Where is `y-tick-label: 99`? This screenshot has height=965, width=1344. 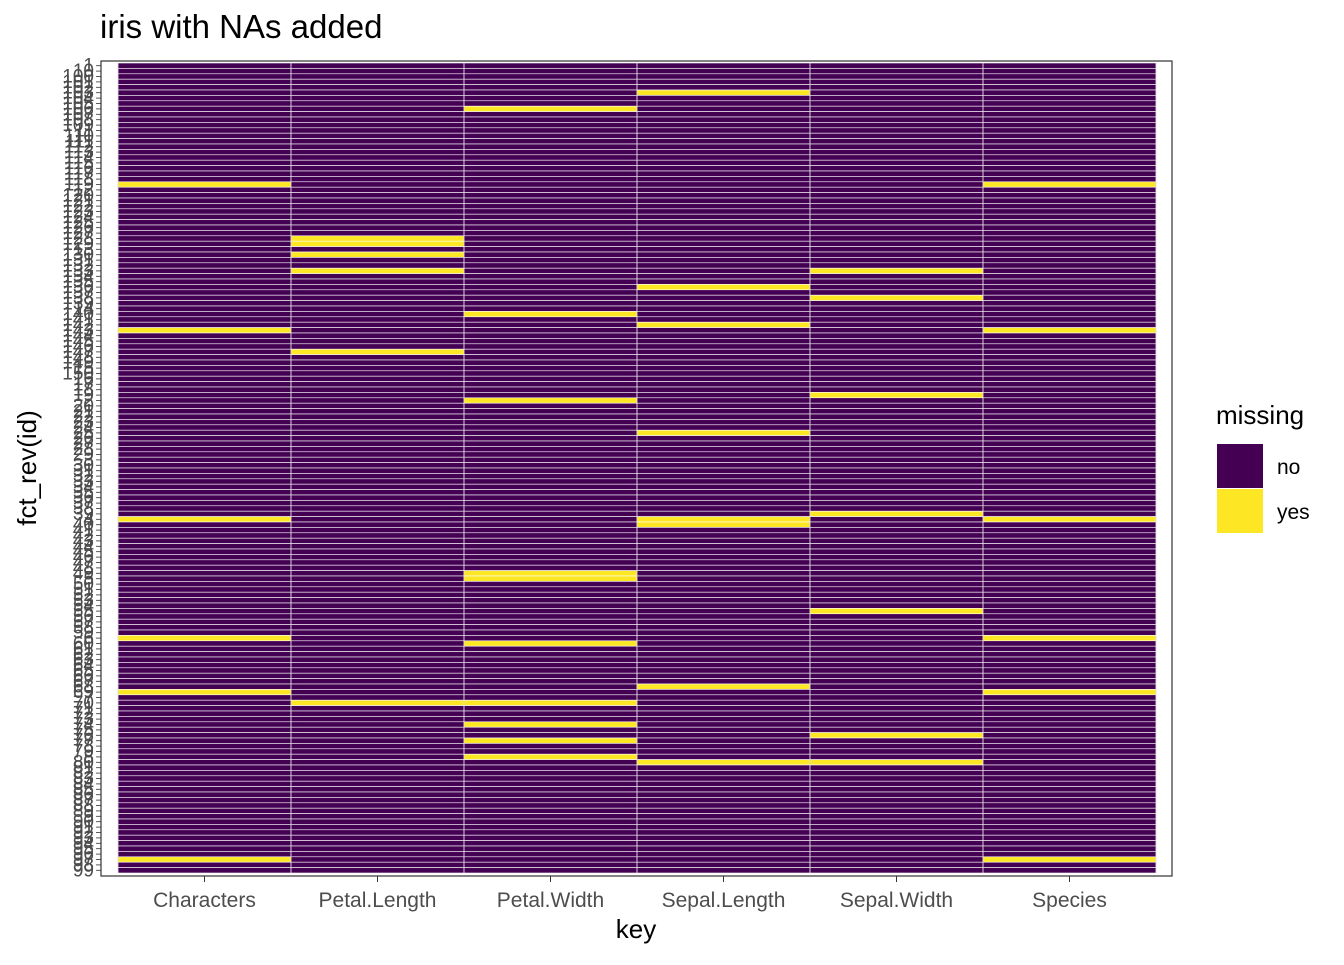 y-tick-label: 99 is located at coordinates (83, 870).